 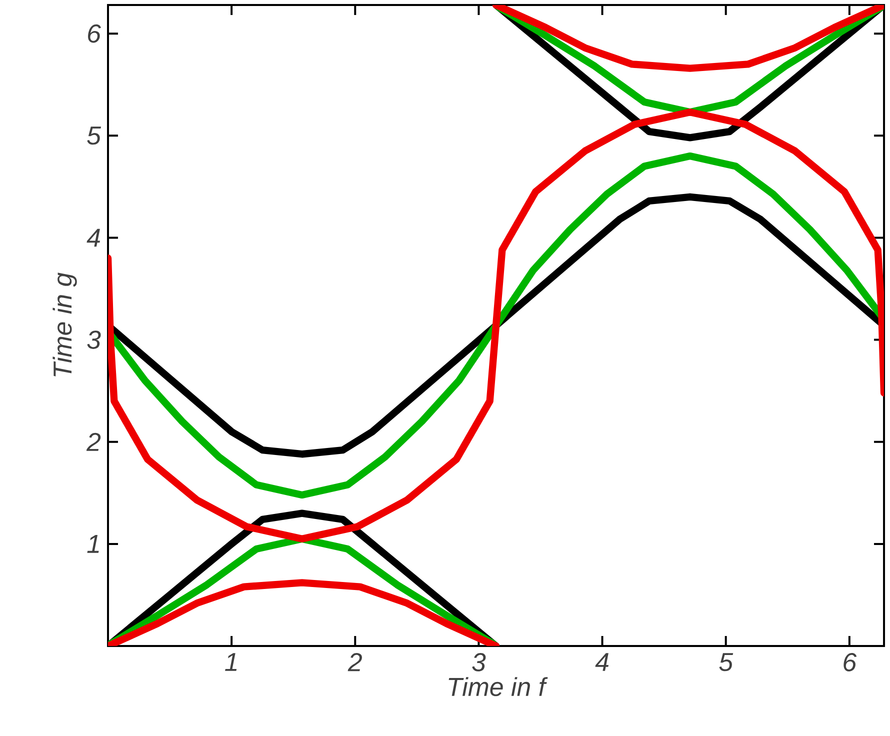 What do you see at coordinates (94, 135) in the screenshot?
I see `y-tick-label: 5` at bounding box center [94, 135].